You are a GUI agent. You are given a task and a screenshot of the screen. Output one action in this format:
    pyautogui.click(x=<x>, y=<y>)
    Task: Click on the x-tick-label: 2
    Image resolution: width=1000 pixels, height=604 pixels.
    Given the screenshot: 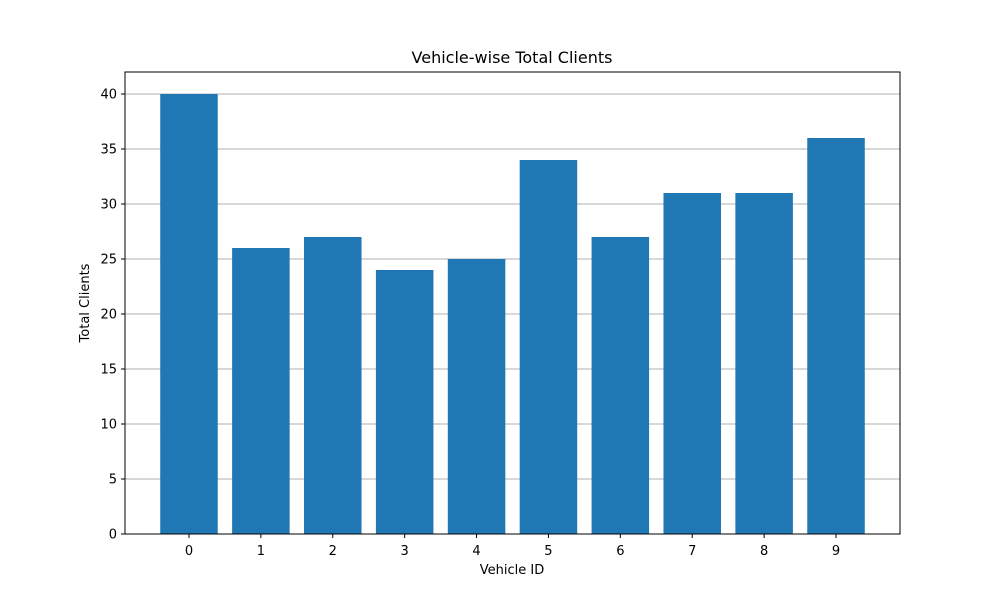 What is the action you would take?
    pyautogui.click(x=333, y=551)
    